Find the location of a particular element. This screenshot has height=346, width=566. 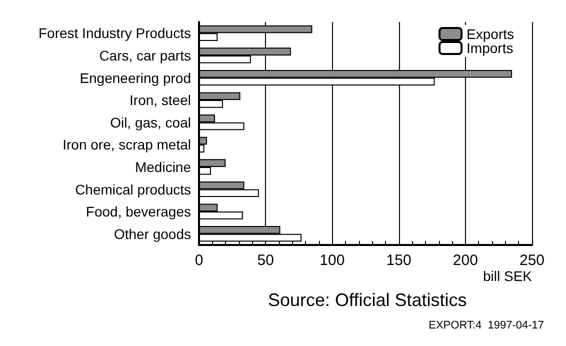

legend-label: Exports is located at coordinates (490, 34).